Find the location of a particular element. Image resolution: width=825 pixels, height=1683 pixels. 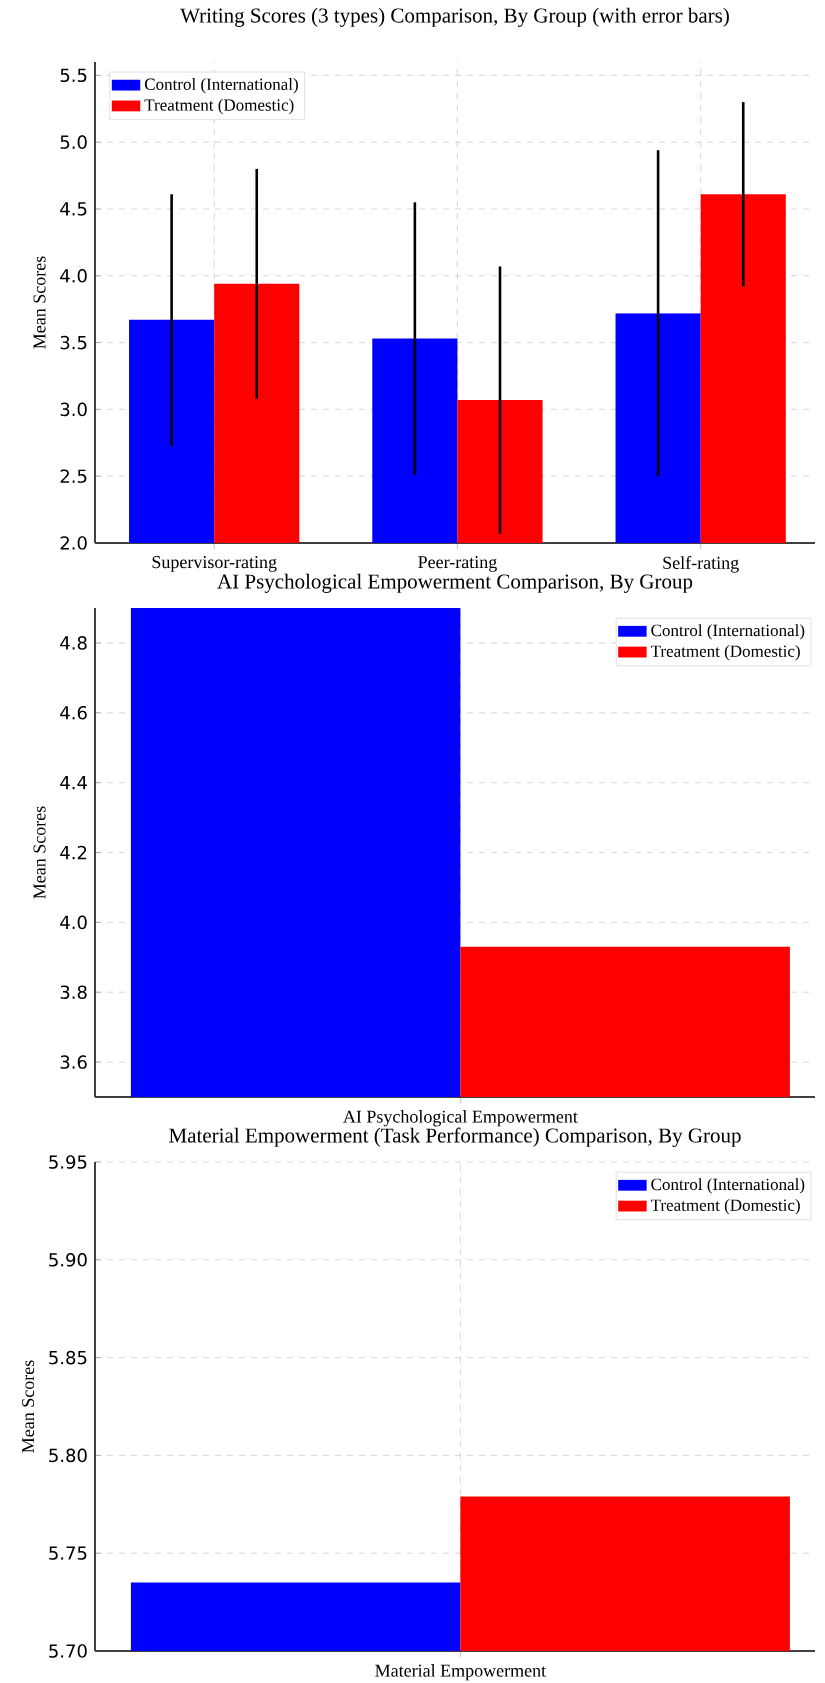

x-tick-label: Self-rating is located at coordinates (701, 564).